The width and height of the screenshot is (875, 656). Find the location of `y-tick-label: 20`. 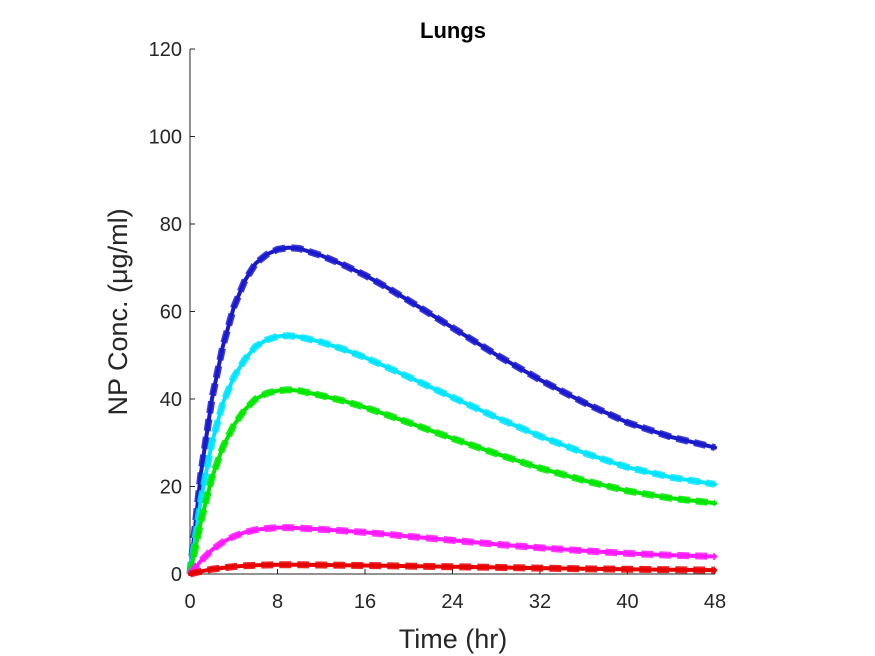

y-tick-label: 20 is located at coordinates (171, 488).